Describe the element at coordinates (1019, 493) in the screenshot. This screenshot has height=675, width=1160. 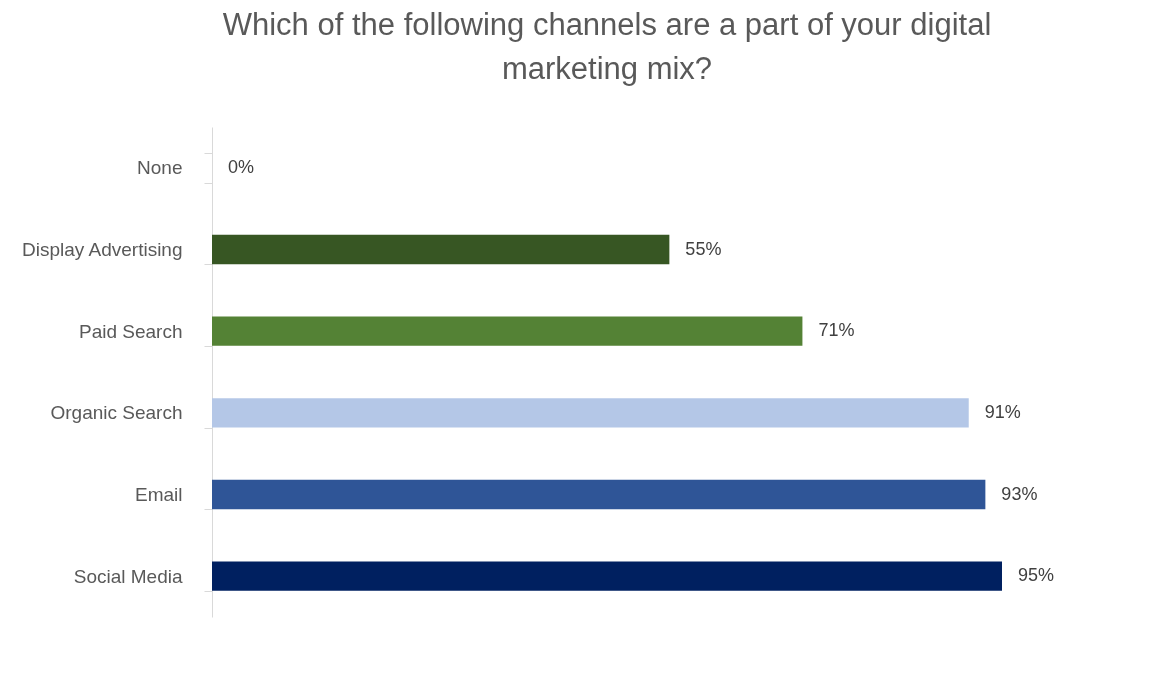
I see `data-label: 93%` at that location.